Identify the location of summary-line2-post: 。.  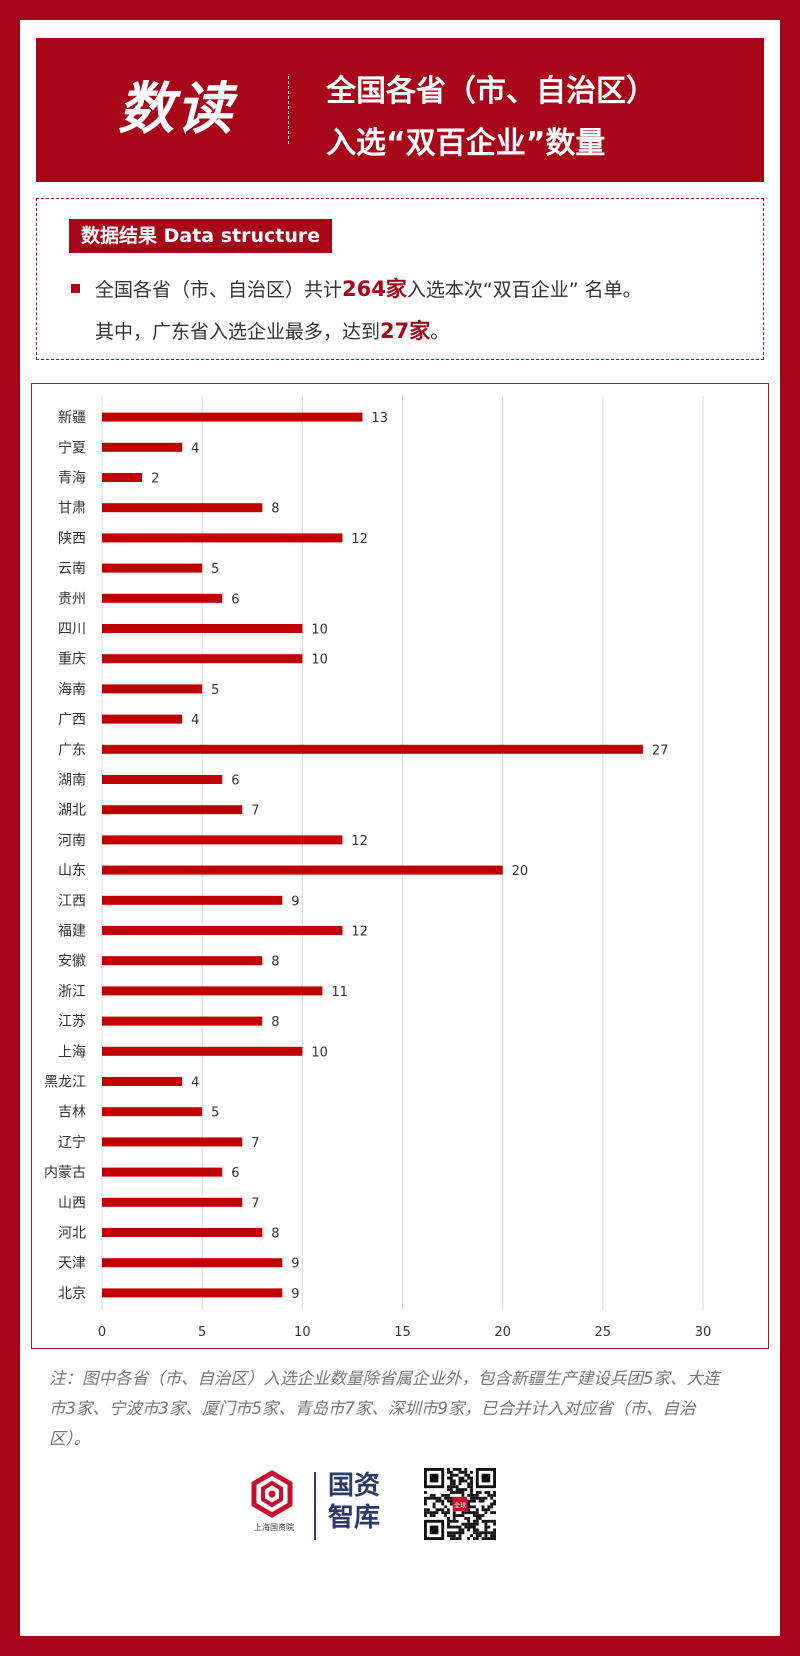
(440, 332).